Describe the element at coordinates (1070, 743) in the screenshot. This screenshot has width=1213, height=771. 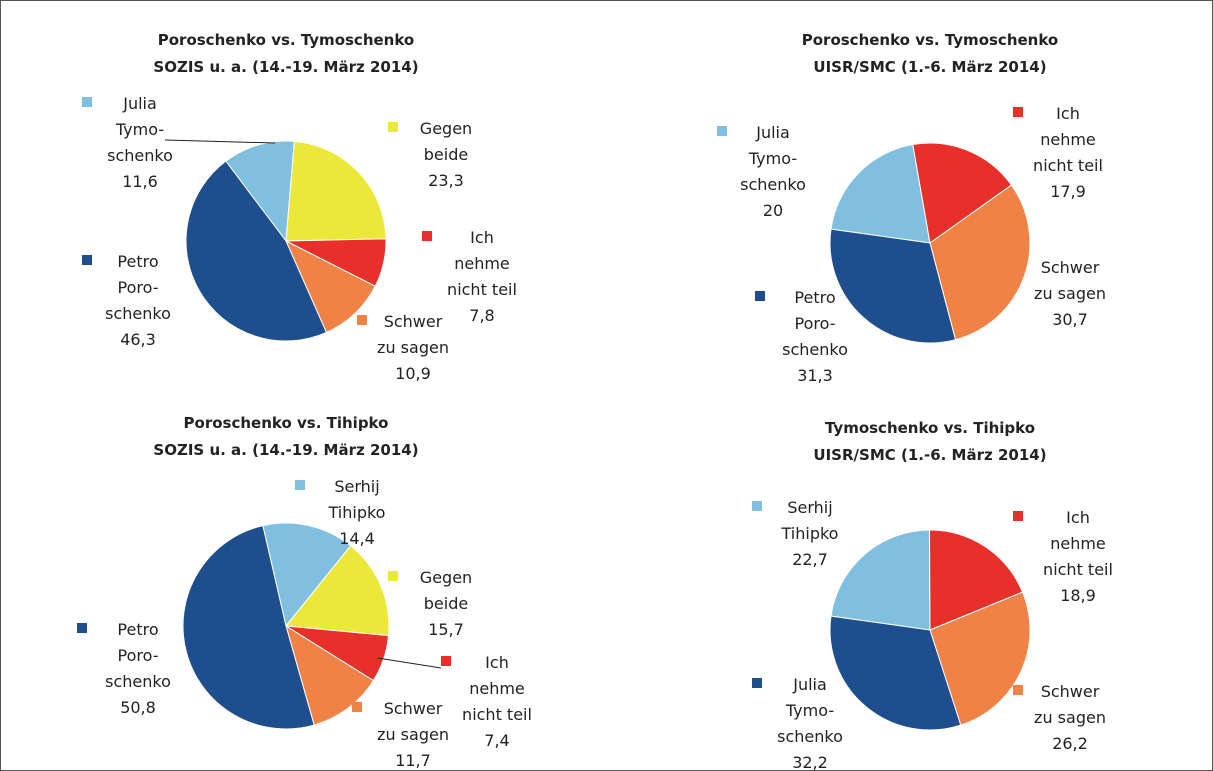
I see `value-label: 26,2` at that location.